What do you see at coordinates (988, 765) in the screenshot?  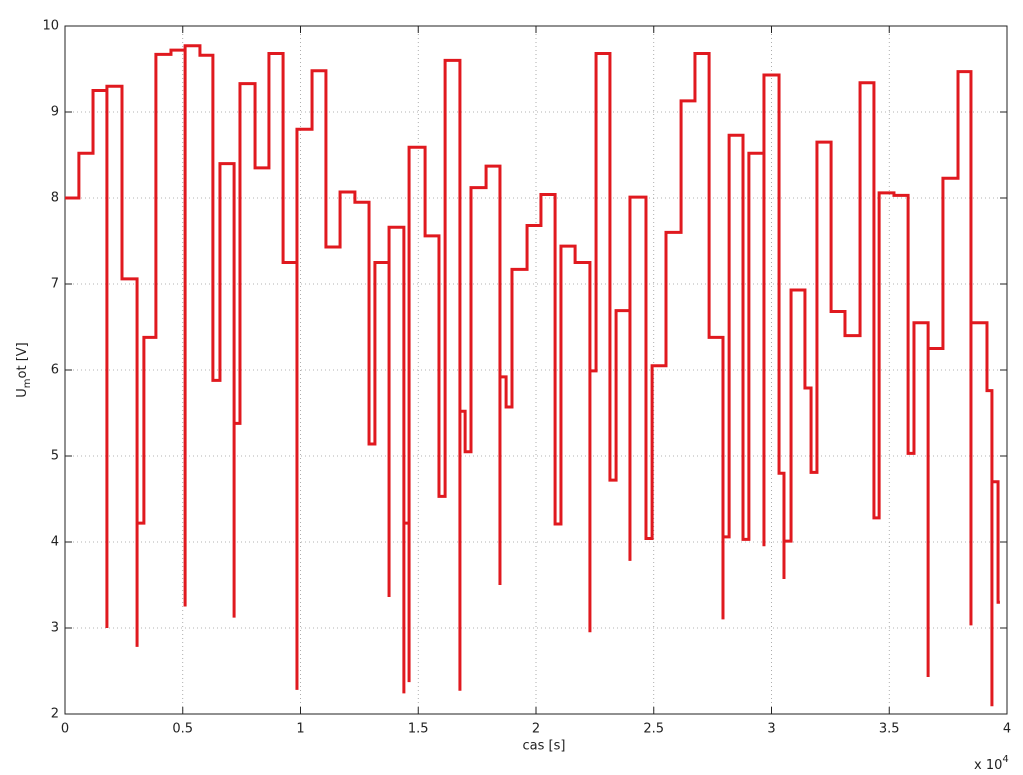 I see `multiplier-base: x 10` at bounding box center [988, 765].